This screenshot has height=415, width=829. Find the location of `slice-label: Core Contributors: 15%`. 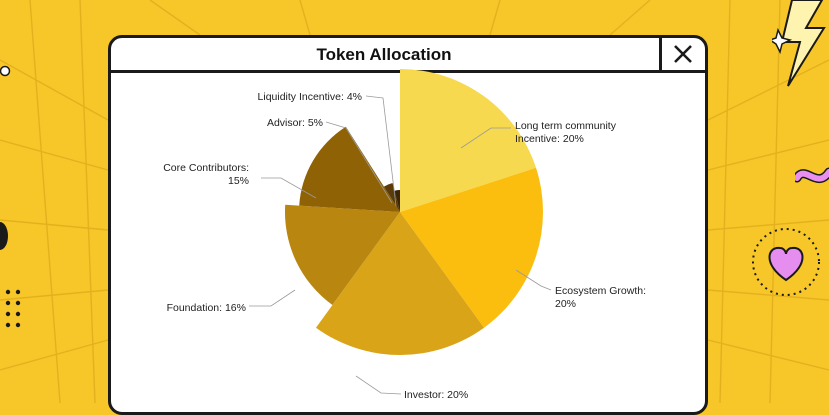

slice-label: Core Contributors: 15% is located at coordinates (206, 174).